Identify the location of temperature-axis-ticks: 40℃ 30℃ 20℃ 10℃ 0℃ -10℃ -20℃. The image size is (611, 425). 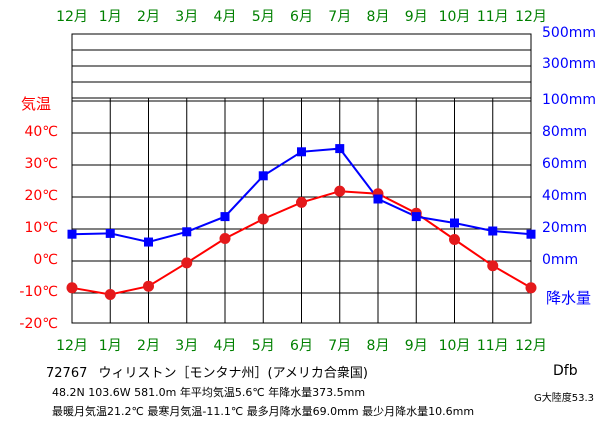
(38, 228).